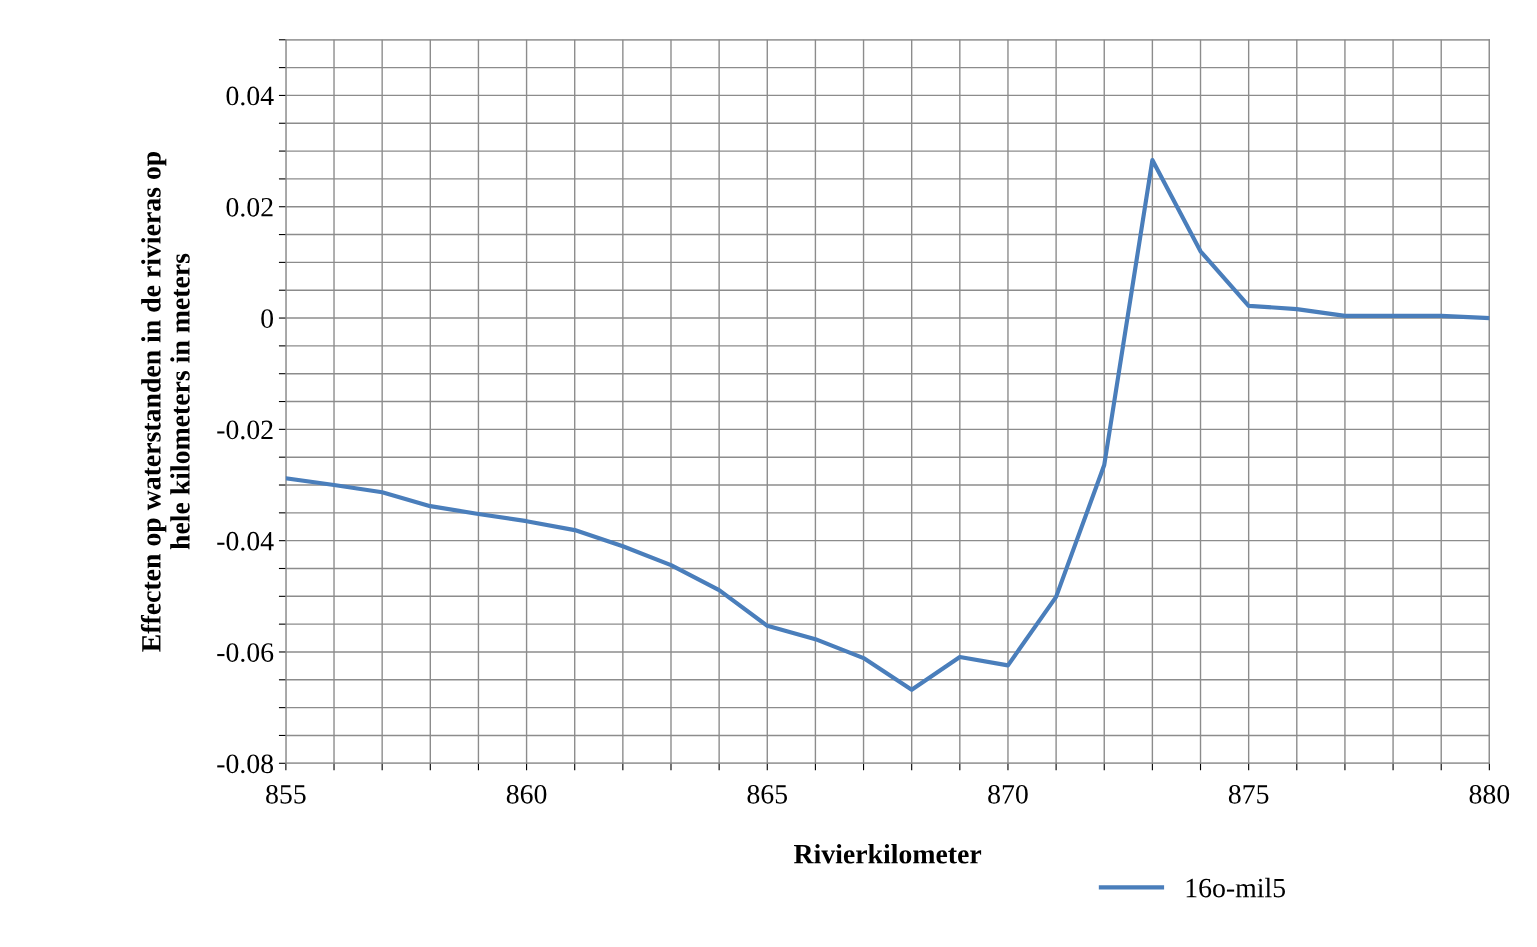 The image size is (1537, 947). Describe the element at coordinates (249, 207) in the screenshot. I see `y-tick-label: 0.02` at that location.